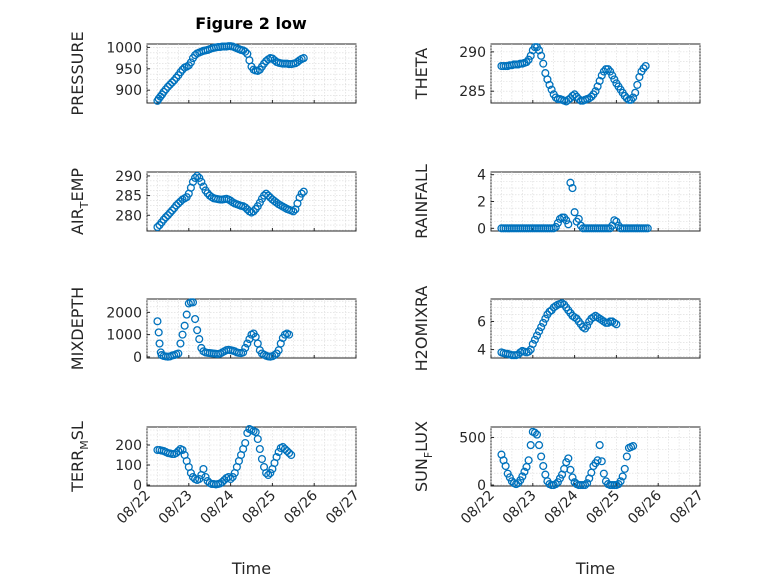 This screenshot has width=778, height=583. What do you see at coordinates (79, 201) in the screenshot?
I see `y-axis-label-air-temp: AIRTEMP` at bounding box center [79, 201].